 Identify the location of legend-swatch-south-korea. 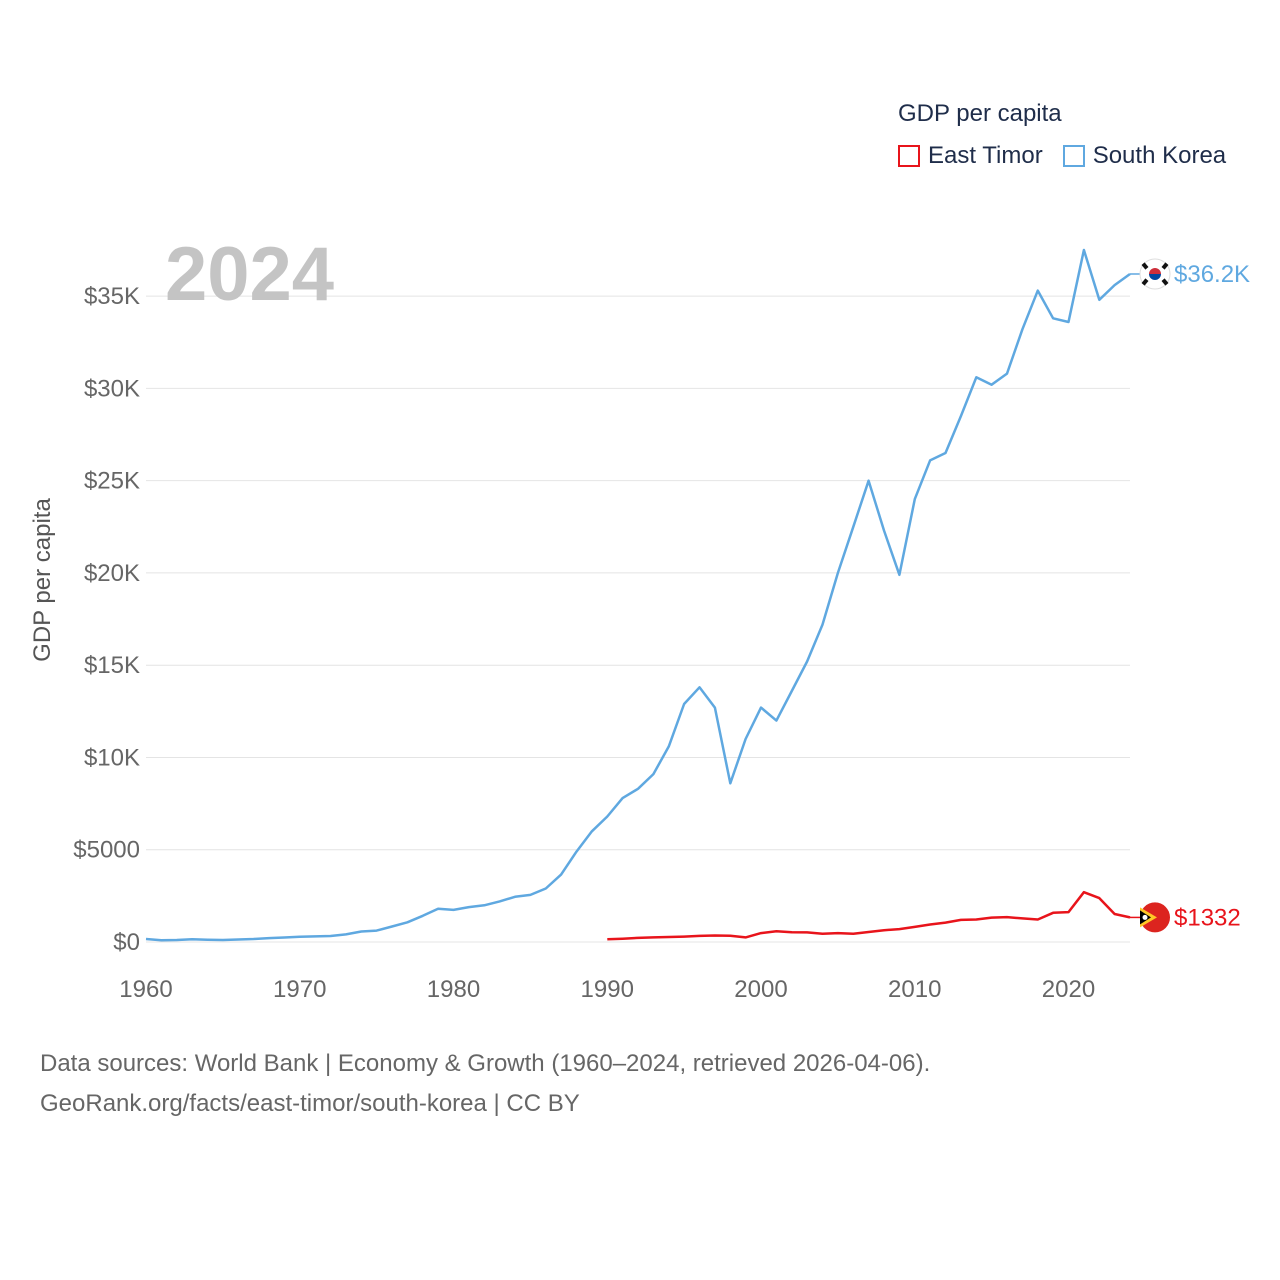
(1073, 156).